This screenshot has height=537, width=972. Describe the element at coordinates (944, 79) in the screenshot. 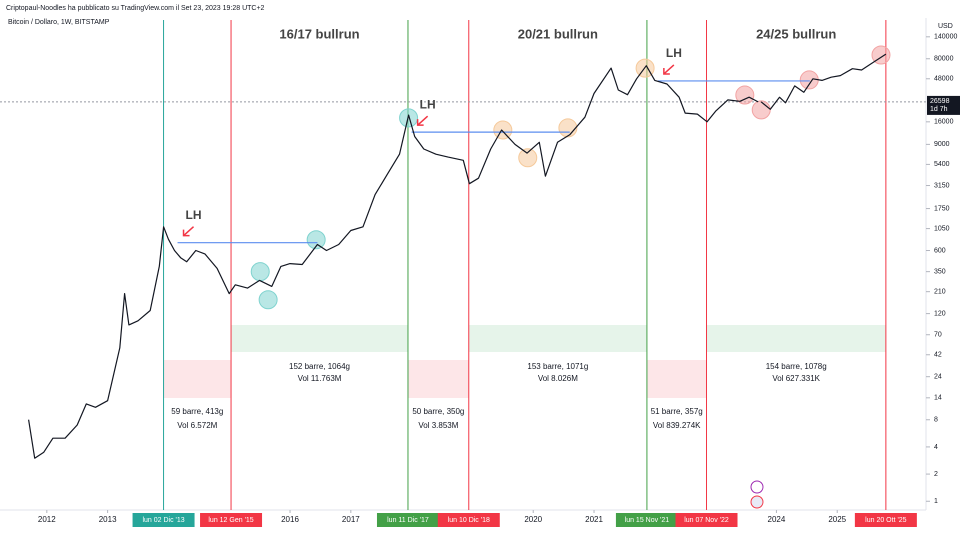

I see `y-tick-label: 48000` at that location.